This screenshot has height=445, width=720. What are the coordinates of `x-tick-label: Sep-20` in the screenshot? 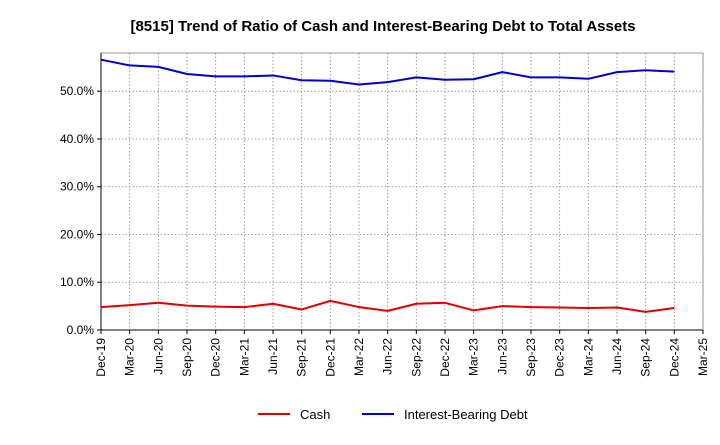 It's located at (187, 357).